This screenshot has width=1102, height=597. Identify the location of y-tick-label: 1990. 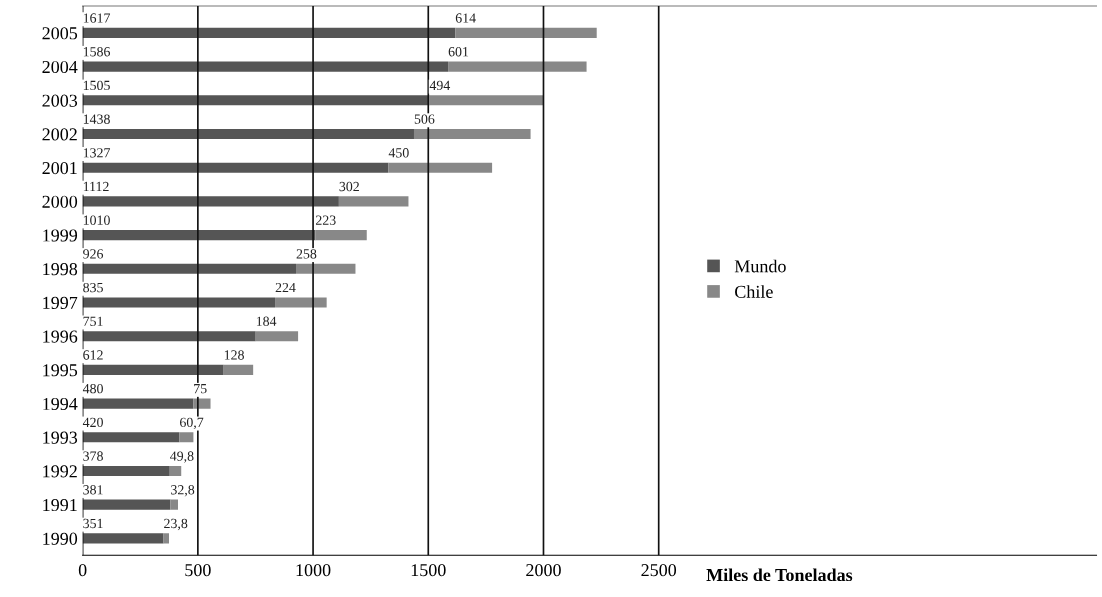
(60, 538).